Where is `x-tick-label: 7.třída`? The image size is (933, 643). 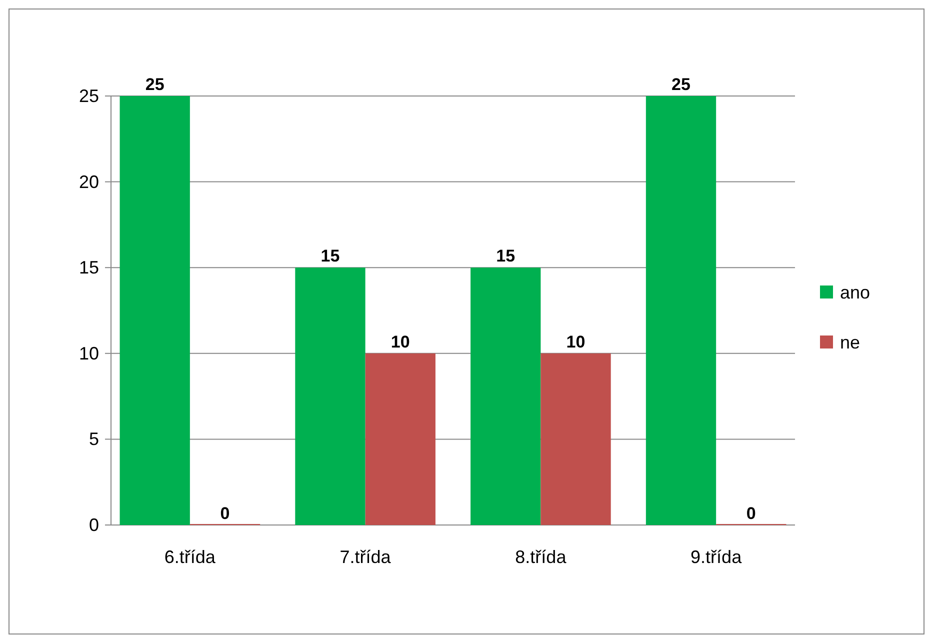
x-tick-label: 7.třída is located at coordinates (366, 557).